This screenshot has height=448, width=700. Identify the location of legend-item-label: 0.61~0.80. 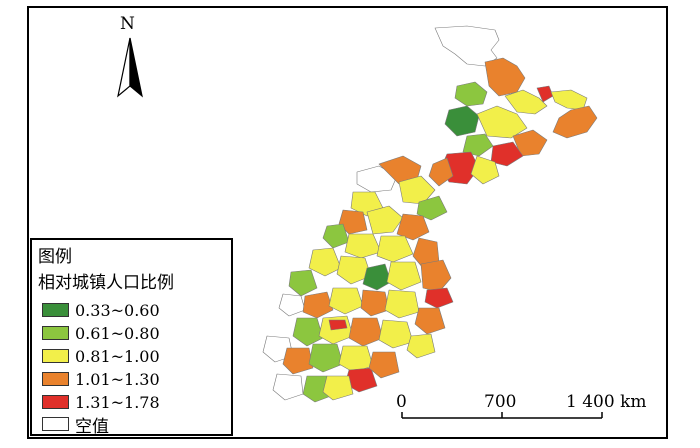
(117, 333).